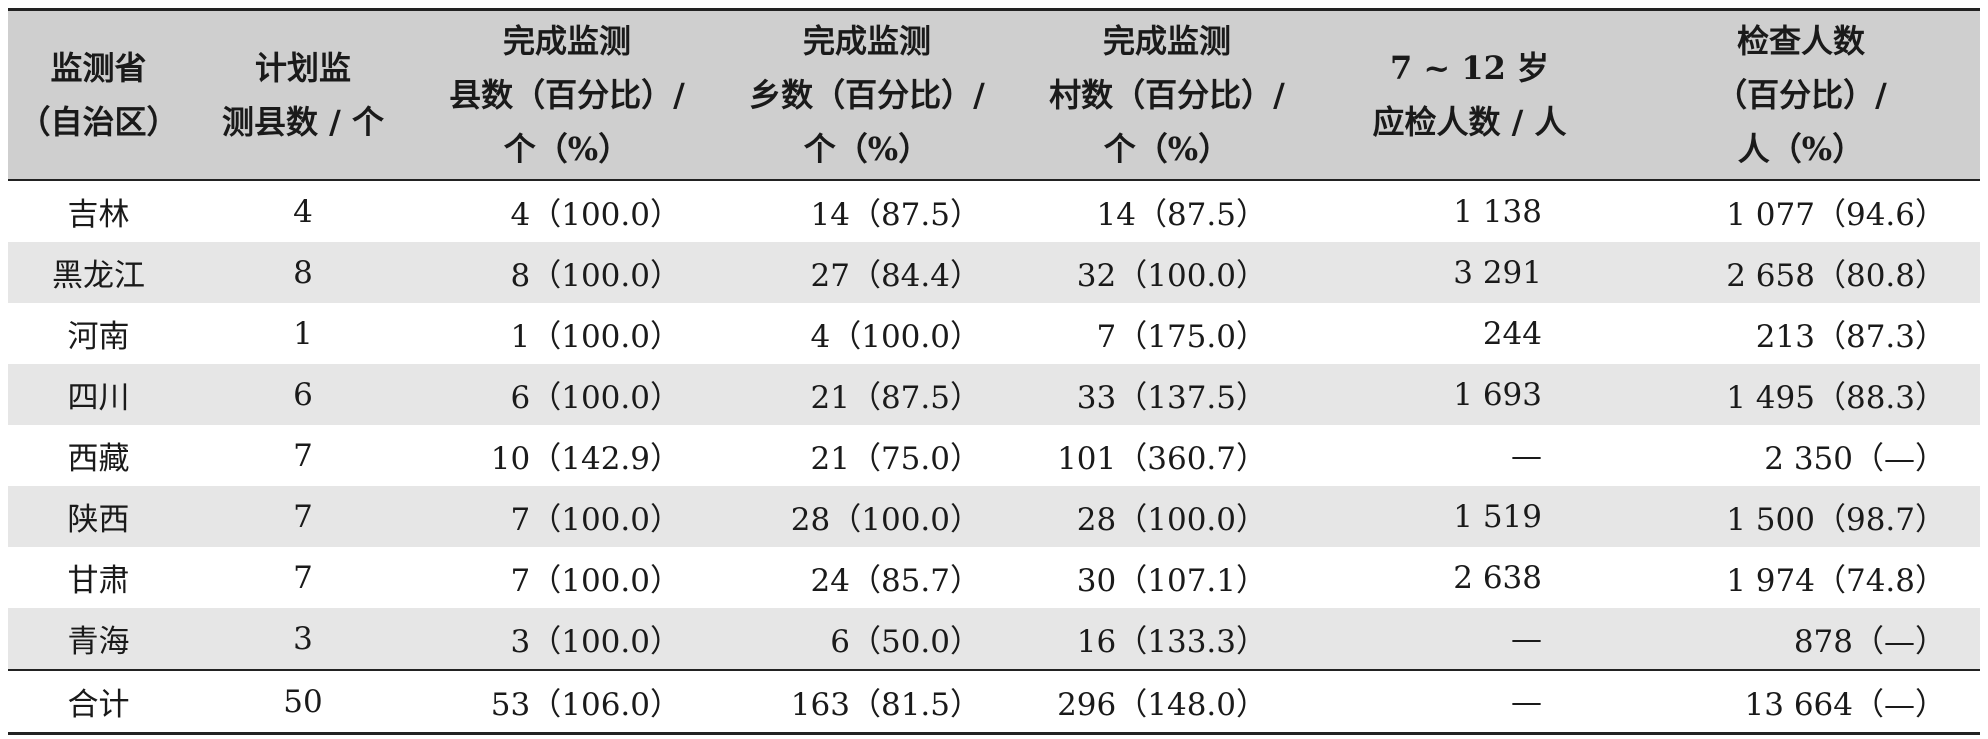  I want to click on cell-planned-counties: 3, so click(303, 638).